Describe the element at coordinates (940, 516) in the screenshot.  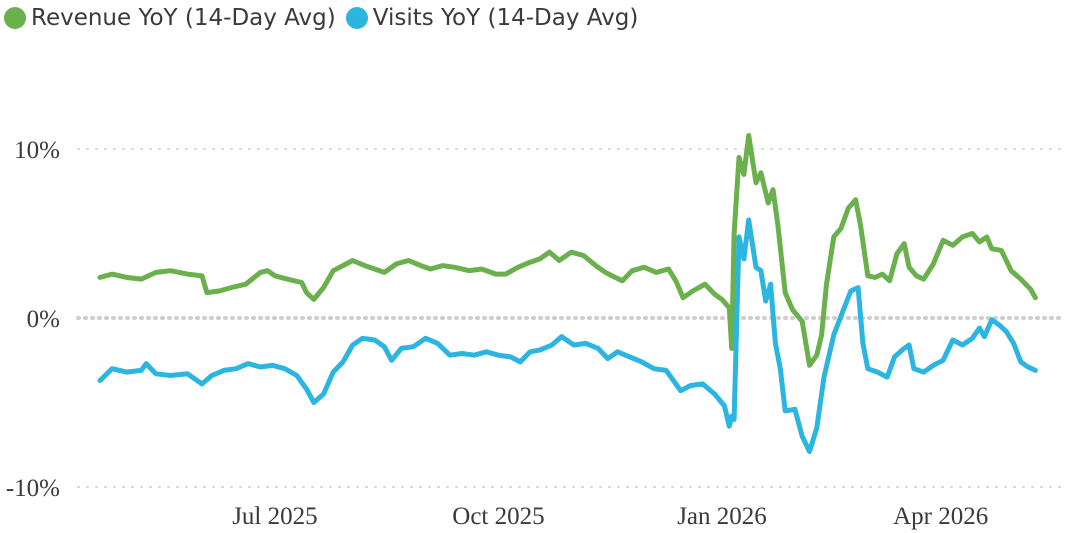
I see `x-tick-label-3: Apr 2026` at that location.